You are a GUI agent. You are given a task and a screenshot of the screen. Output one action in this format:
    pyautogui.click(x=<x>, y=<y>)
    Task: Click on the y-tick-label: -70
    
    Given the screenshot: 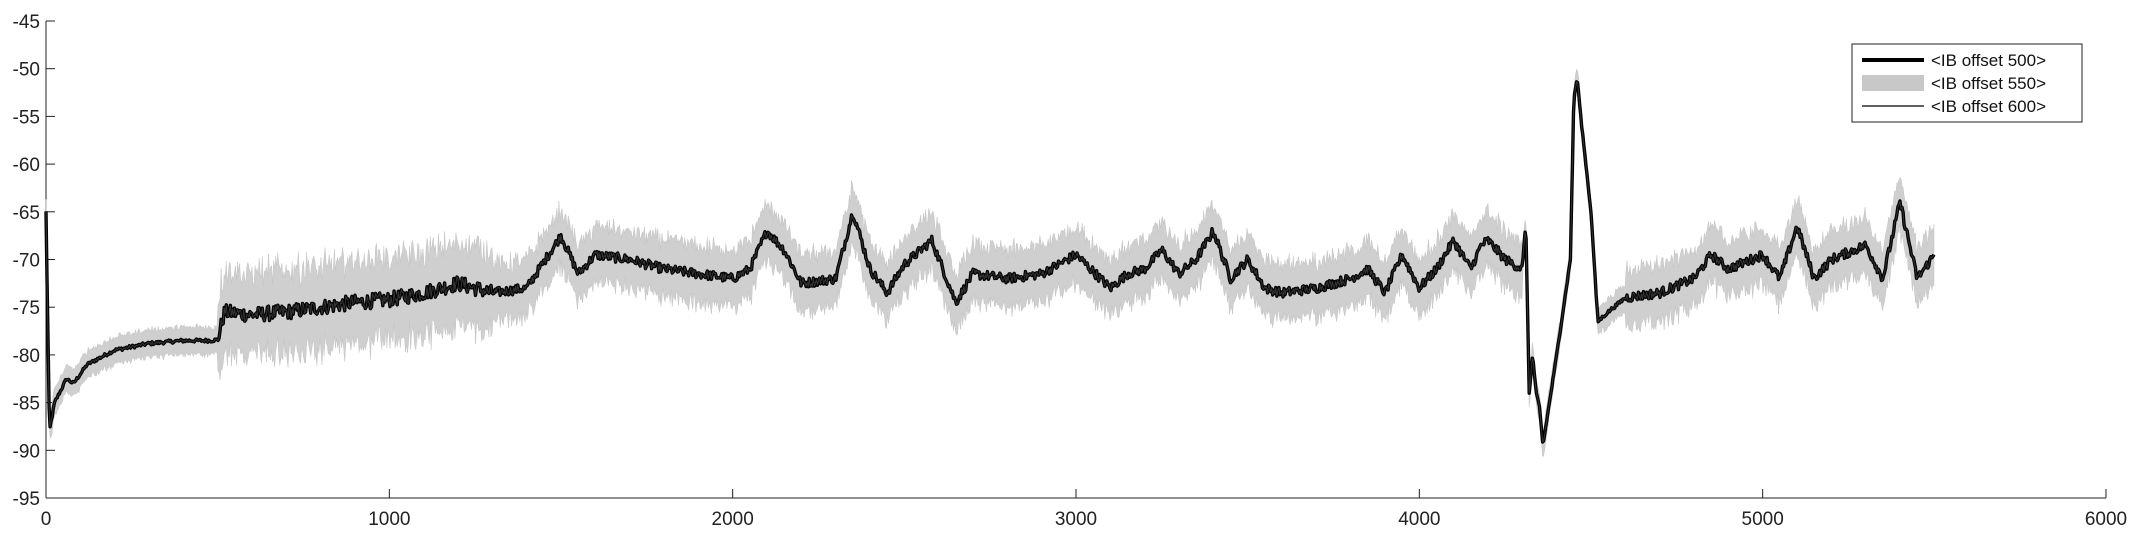 What is the action you would take?
    pyautogui.click(x=26, y=261)
    